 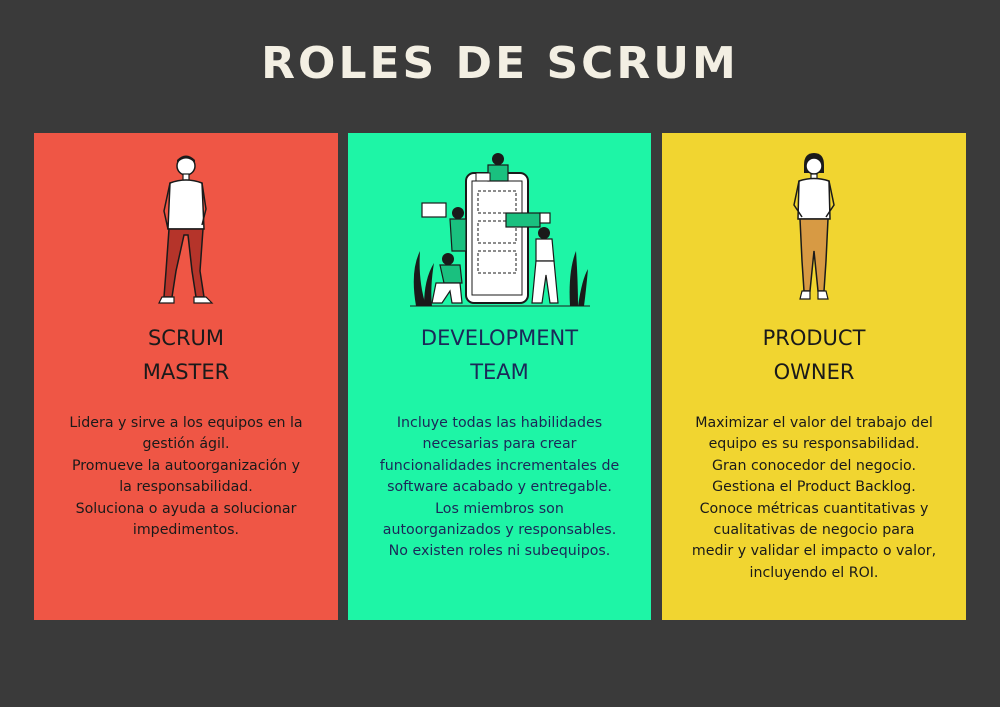 I want to click on description-line: Conoce métricas cuantitativas y, so click(x=814, y=508).